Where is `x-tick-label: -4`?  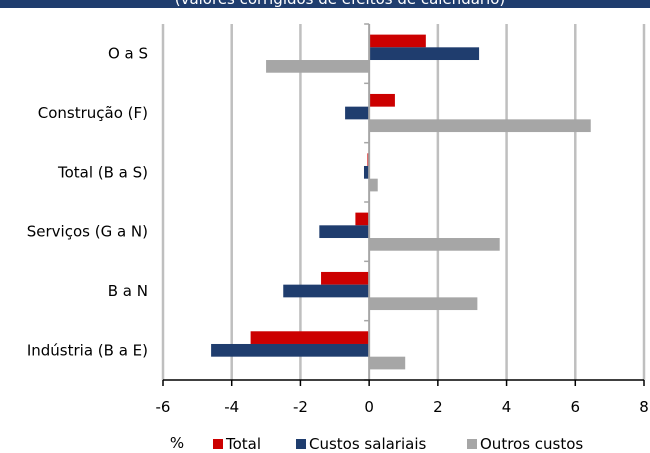
x-tick-label: -4 is located at coordinates (231, 407).